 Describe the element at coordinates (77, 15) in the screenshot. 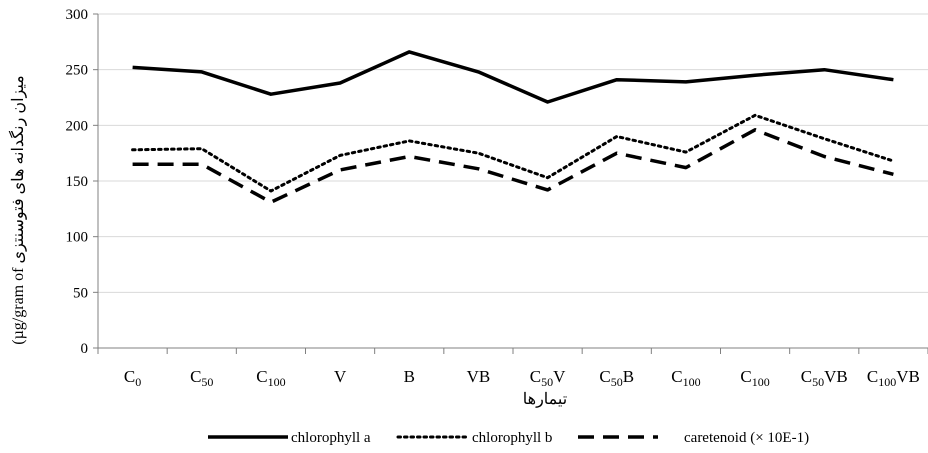

I see `y-tick-label: 300` at that location.